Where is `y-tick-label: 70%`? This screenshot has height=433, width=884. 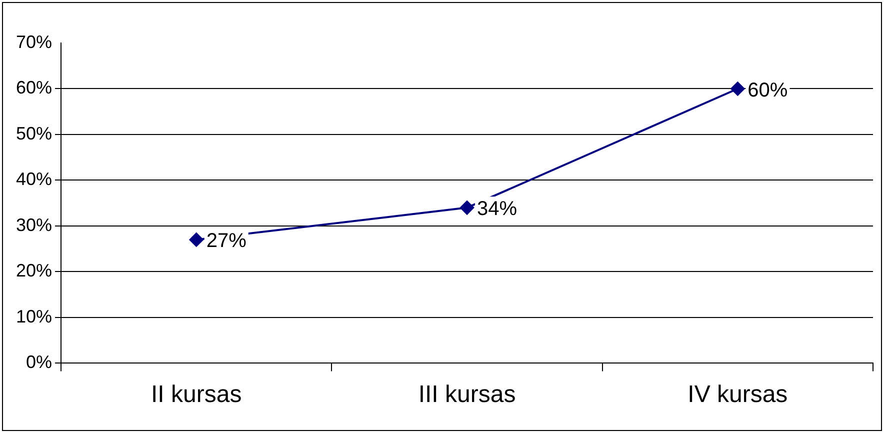
y-tick-label: 70% is located at coordinates (34, 42).